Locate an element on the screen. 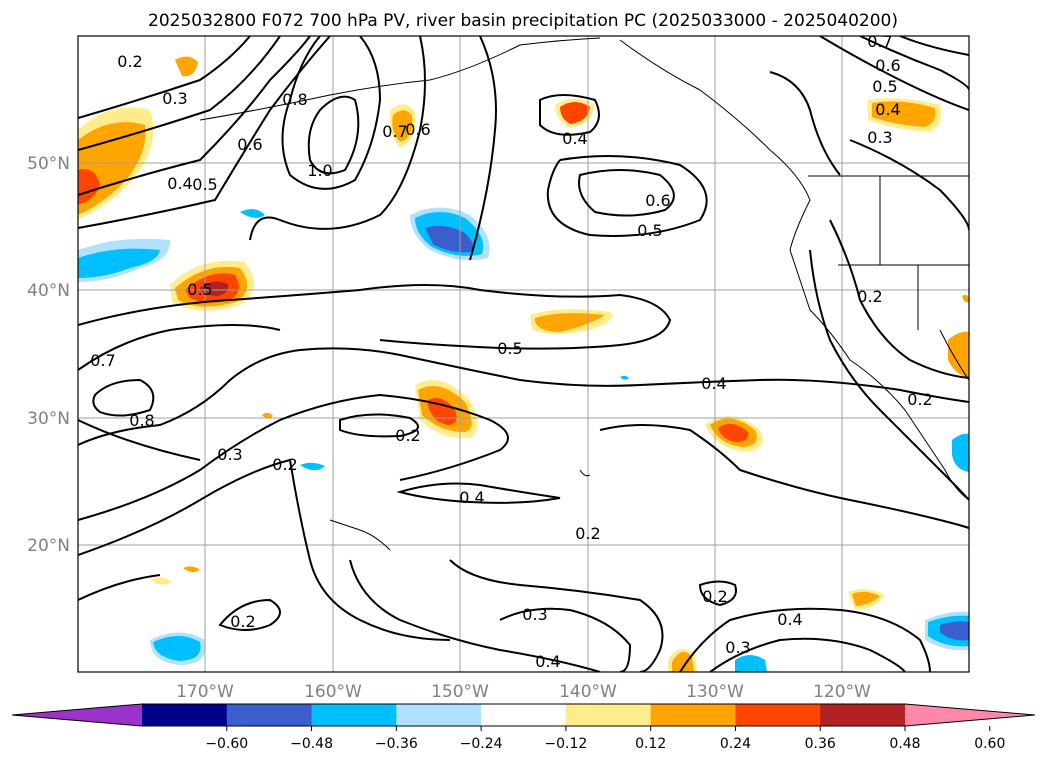  colorbar-outline is located at coordinates (523, 715).